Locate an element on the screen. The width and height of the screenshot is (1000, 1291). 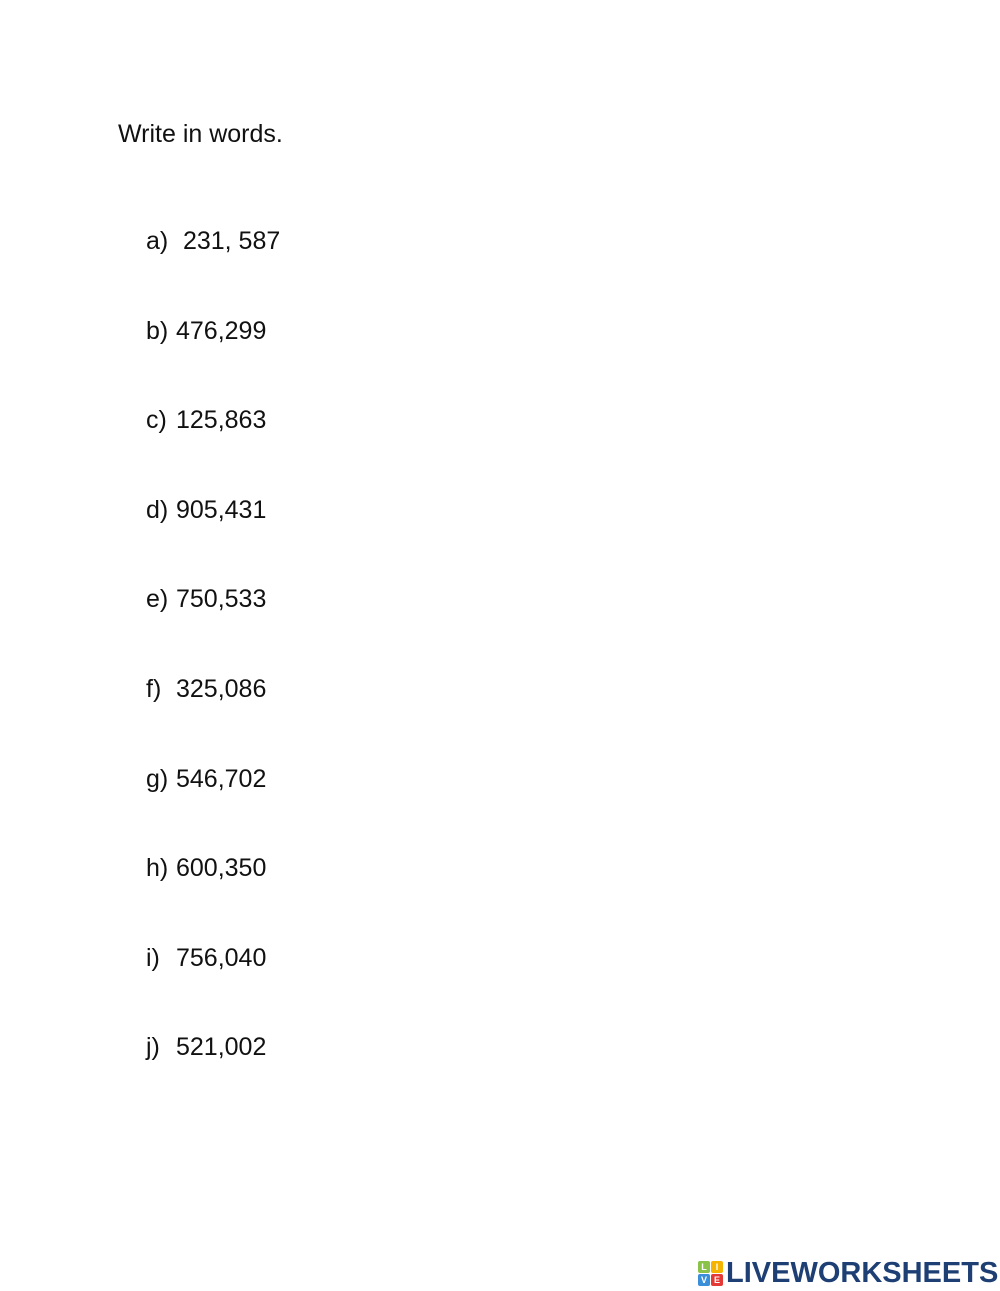
item-number: 750,533 is located at coordinates (221, 599).